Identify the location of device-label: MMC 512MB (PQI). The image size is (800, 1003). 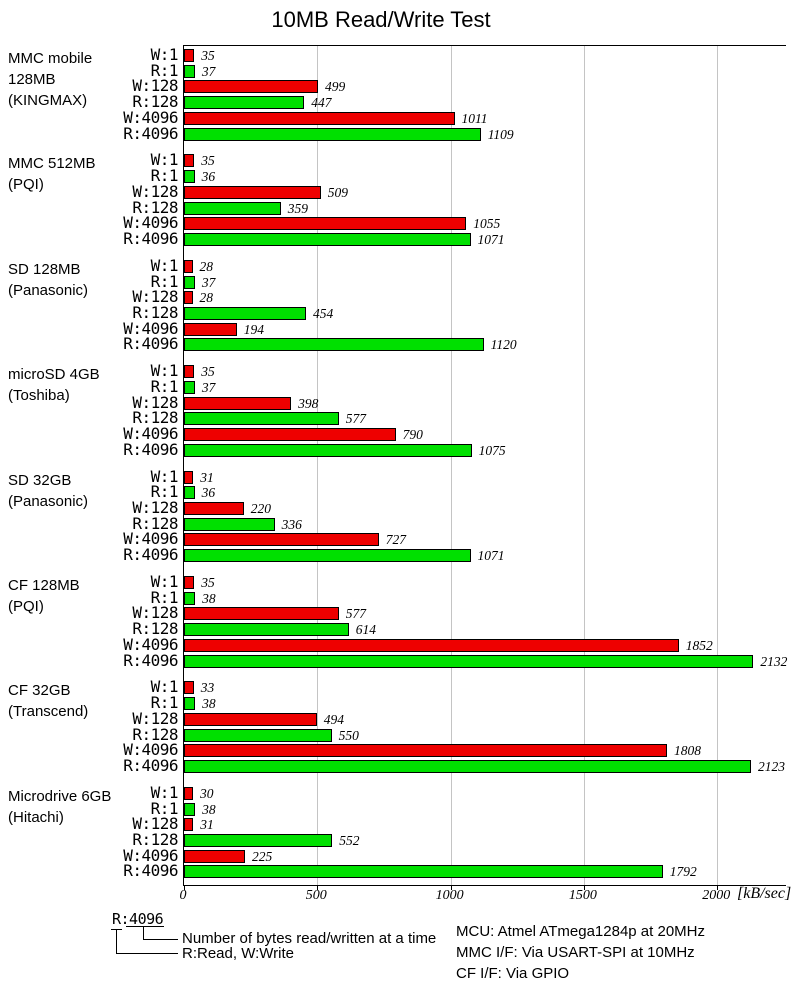
(52, 174).